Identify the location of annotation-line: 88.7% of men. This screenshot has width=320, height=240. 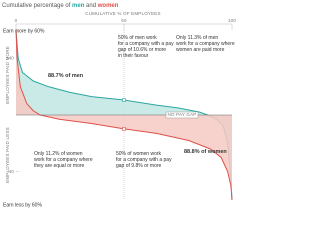
(66, 76).